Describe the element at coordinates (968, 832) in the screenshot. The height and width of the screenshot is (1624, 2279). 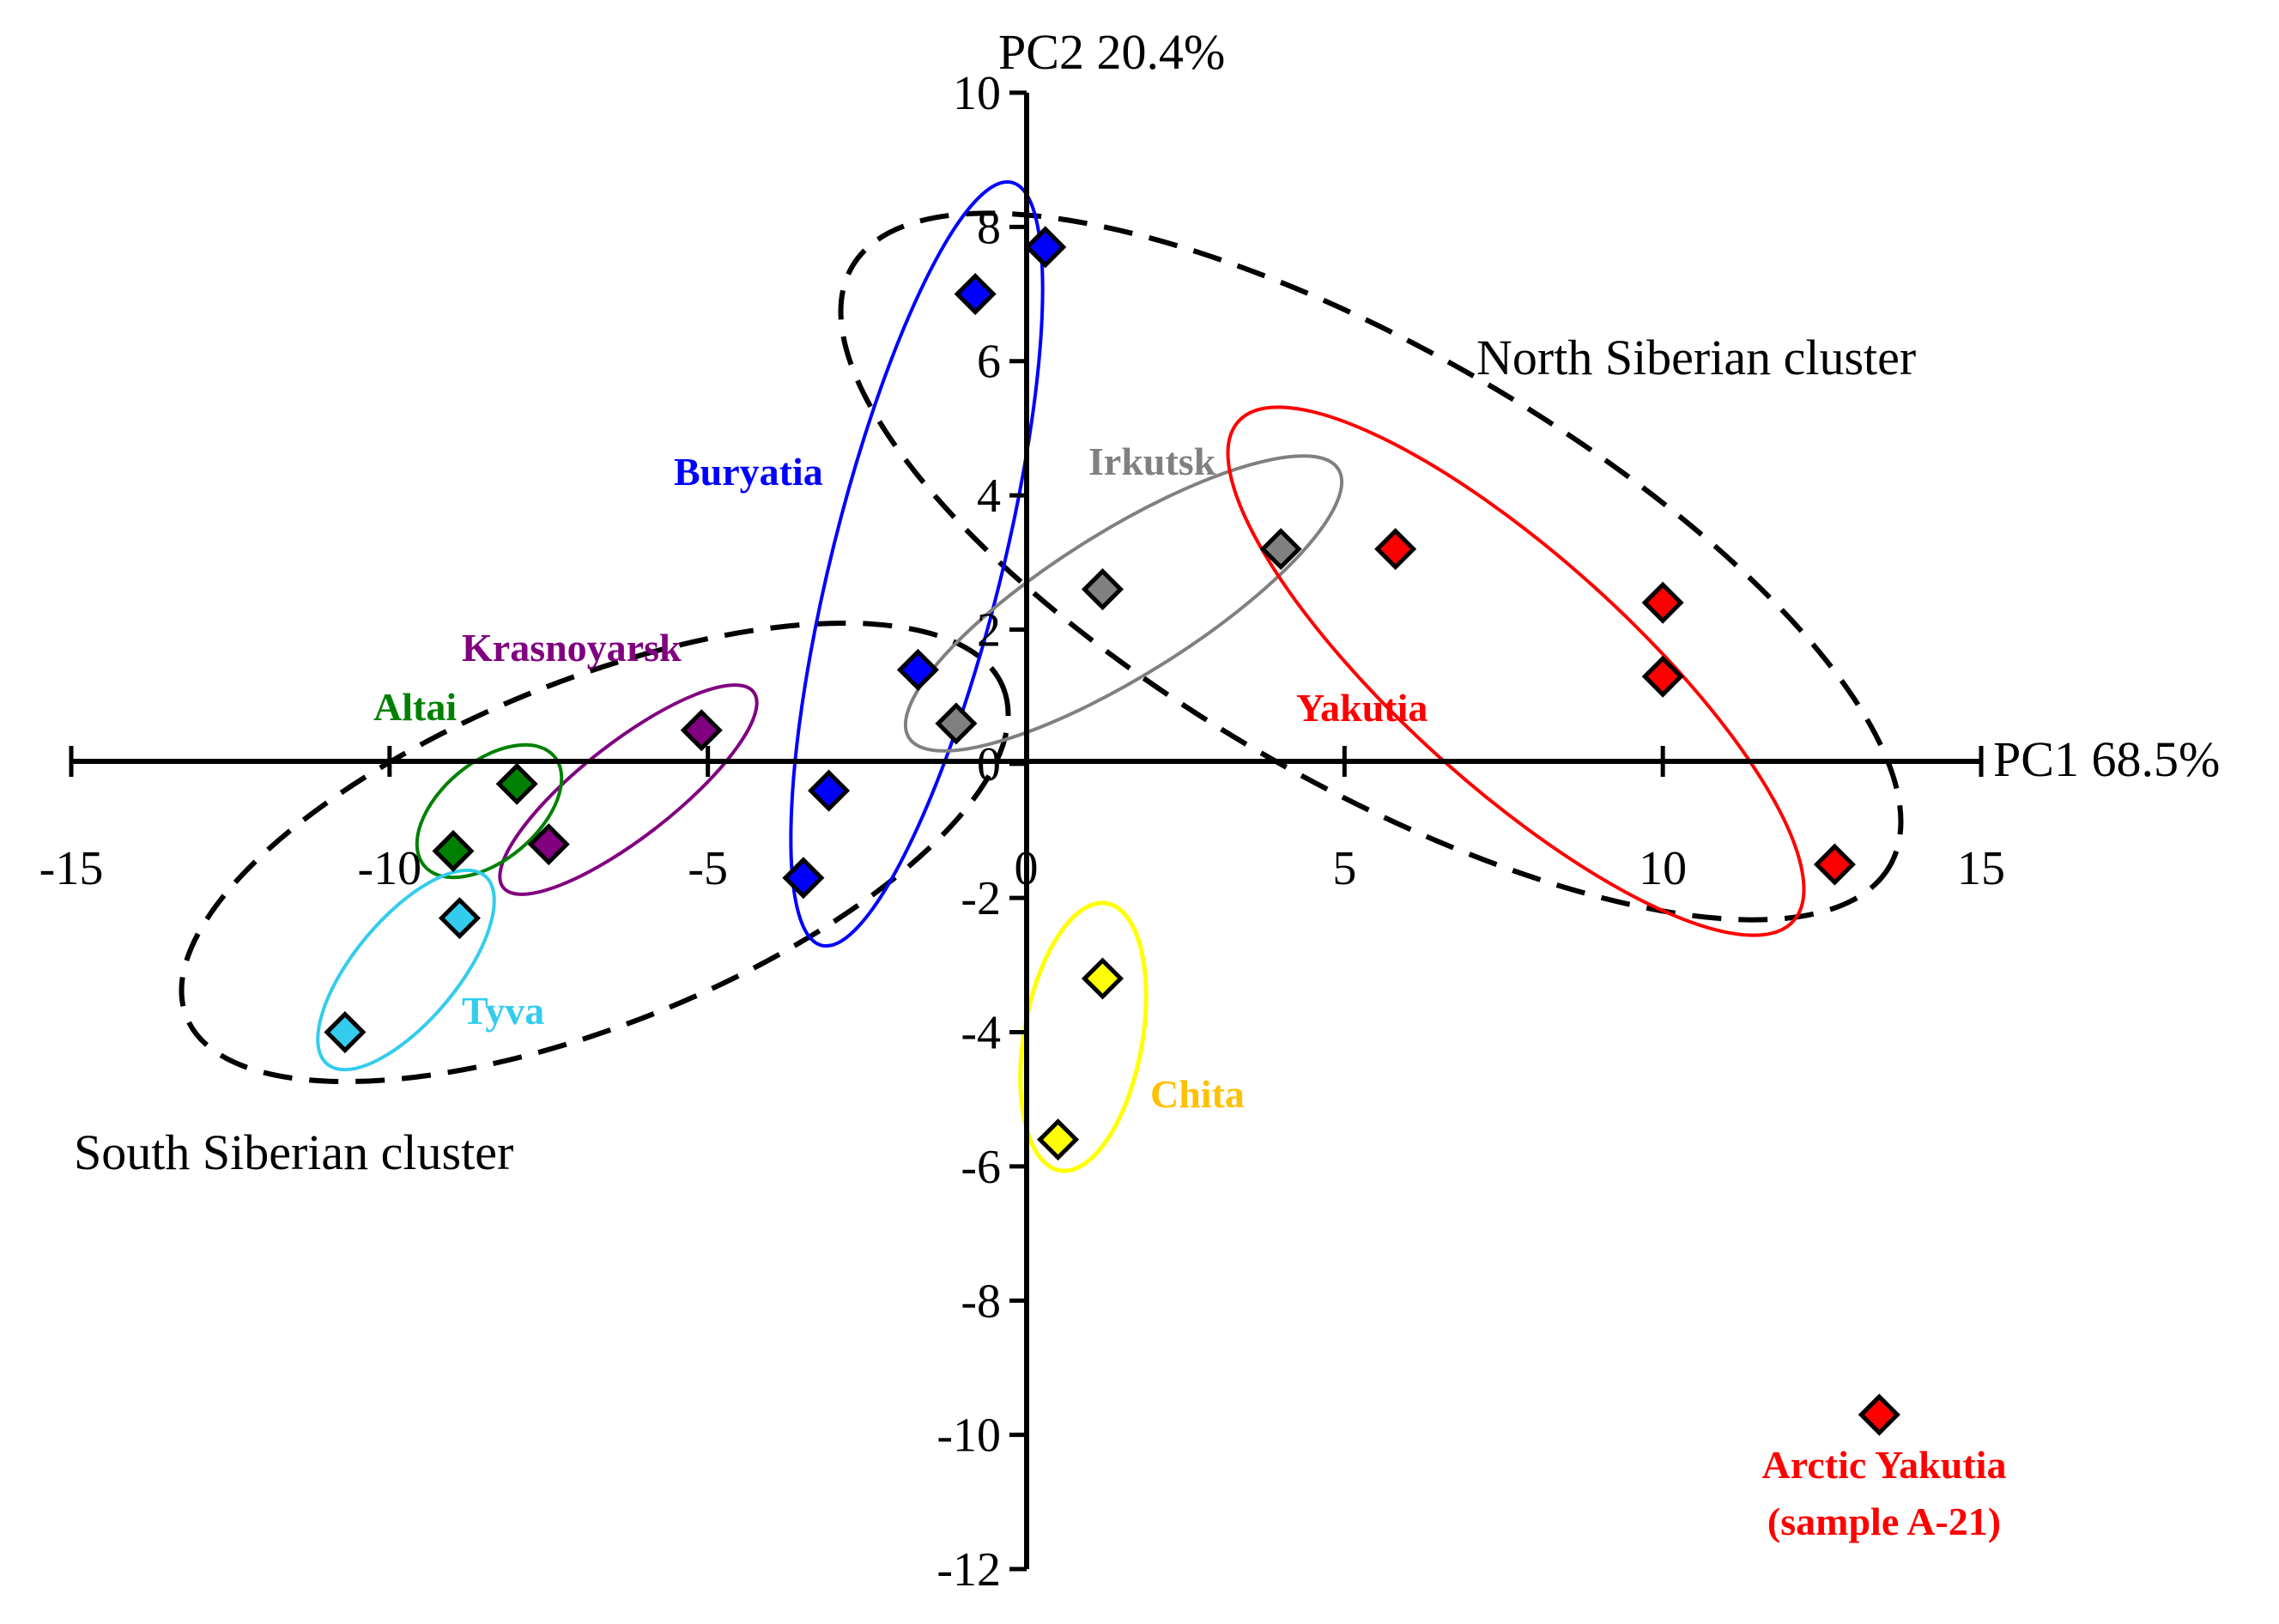
I see `y-axis-tick-labels: -12 -10 -8 -6 -4 -2 0 2 4 6 8 10` at that location.